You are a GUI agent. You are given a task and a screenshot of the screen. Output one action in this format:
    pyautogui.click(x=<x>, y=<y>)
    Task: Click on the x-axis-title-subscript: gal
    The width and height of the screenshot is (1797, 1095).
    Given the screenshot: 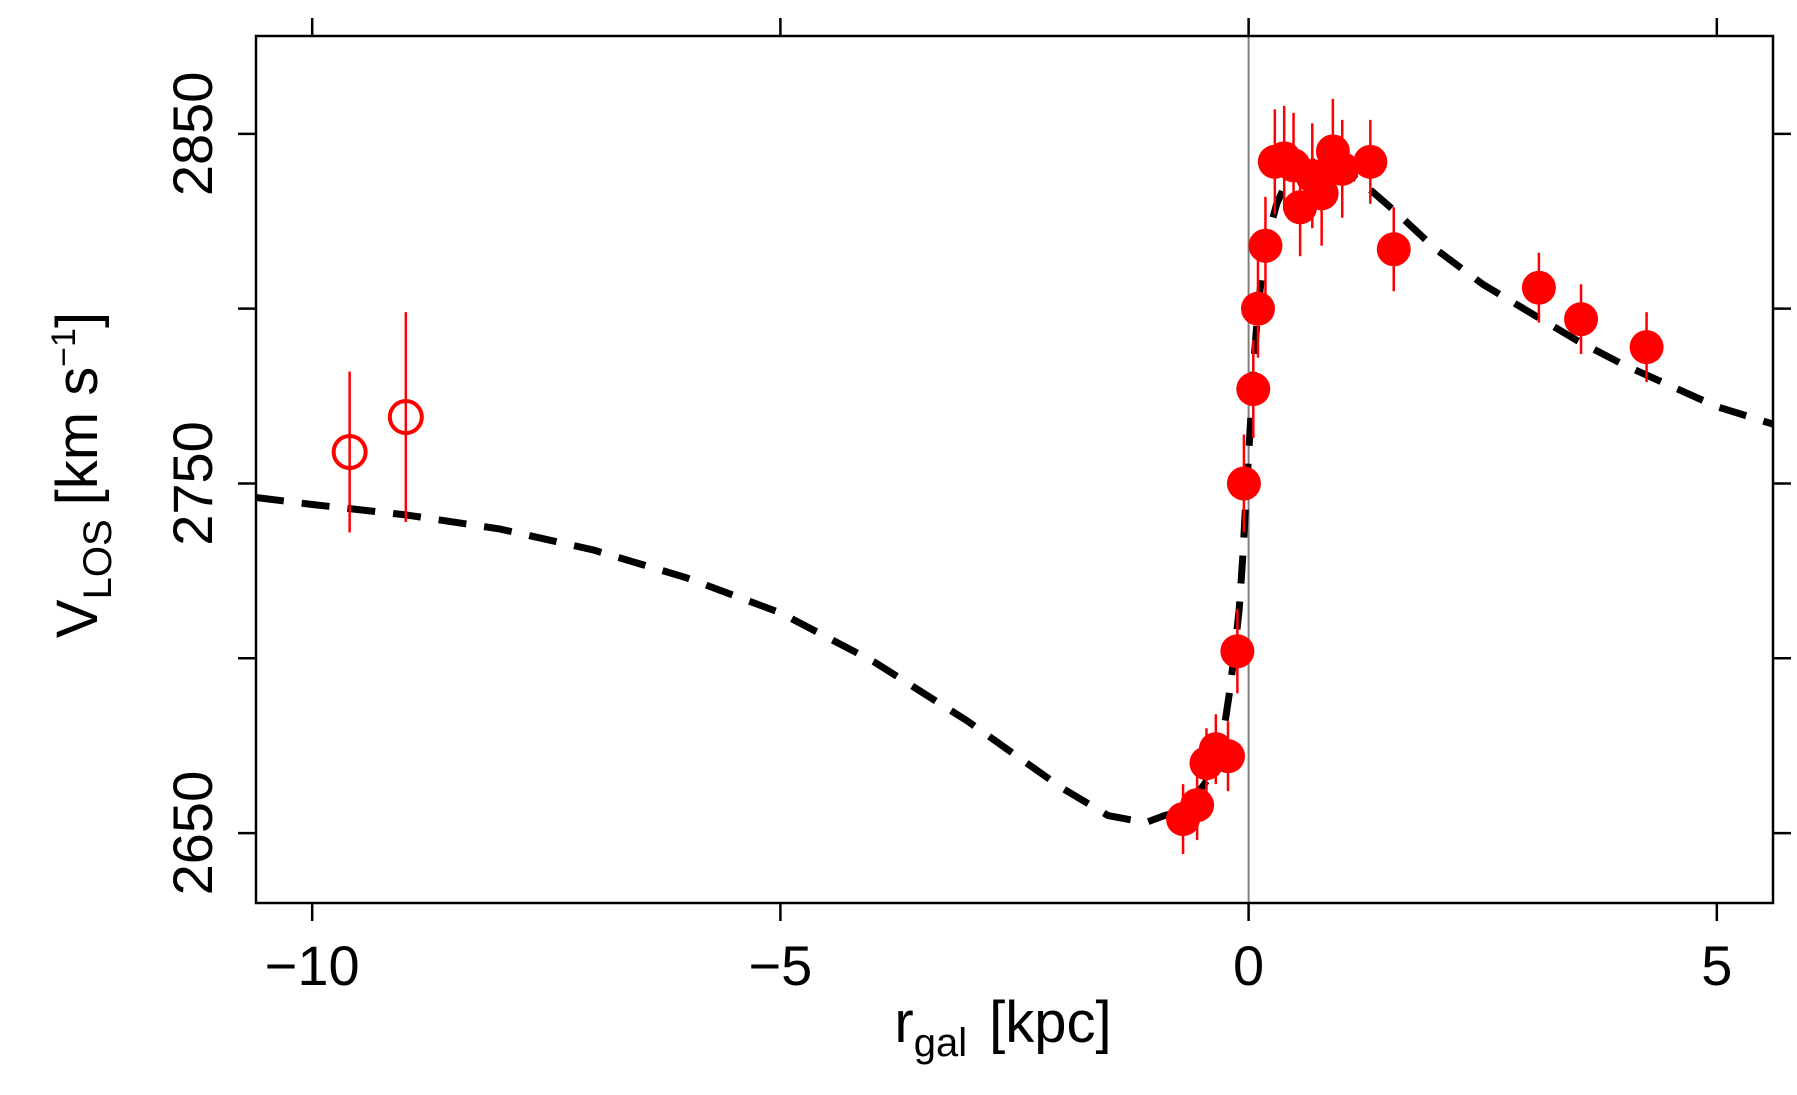 What is the action you would take?
    pyautogui.click(x=940, y=1043)
    